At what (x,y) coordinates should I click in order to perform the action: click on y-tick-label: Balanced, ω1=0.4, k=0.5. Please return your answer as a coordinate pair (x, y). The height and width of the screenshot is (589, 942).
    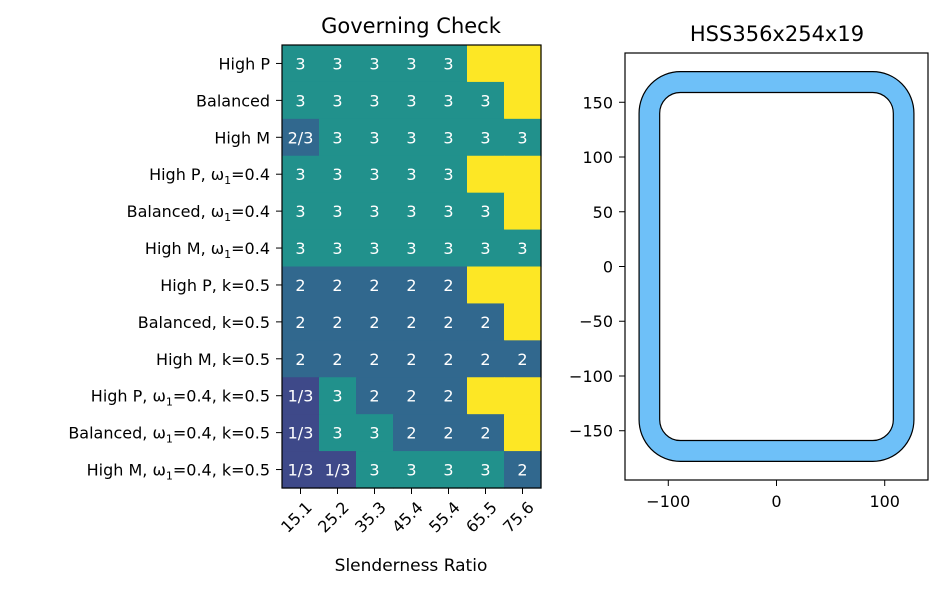
    Looking at the image, I should click on (169, 435).